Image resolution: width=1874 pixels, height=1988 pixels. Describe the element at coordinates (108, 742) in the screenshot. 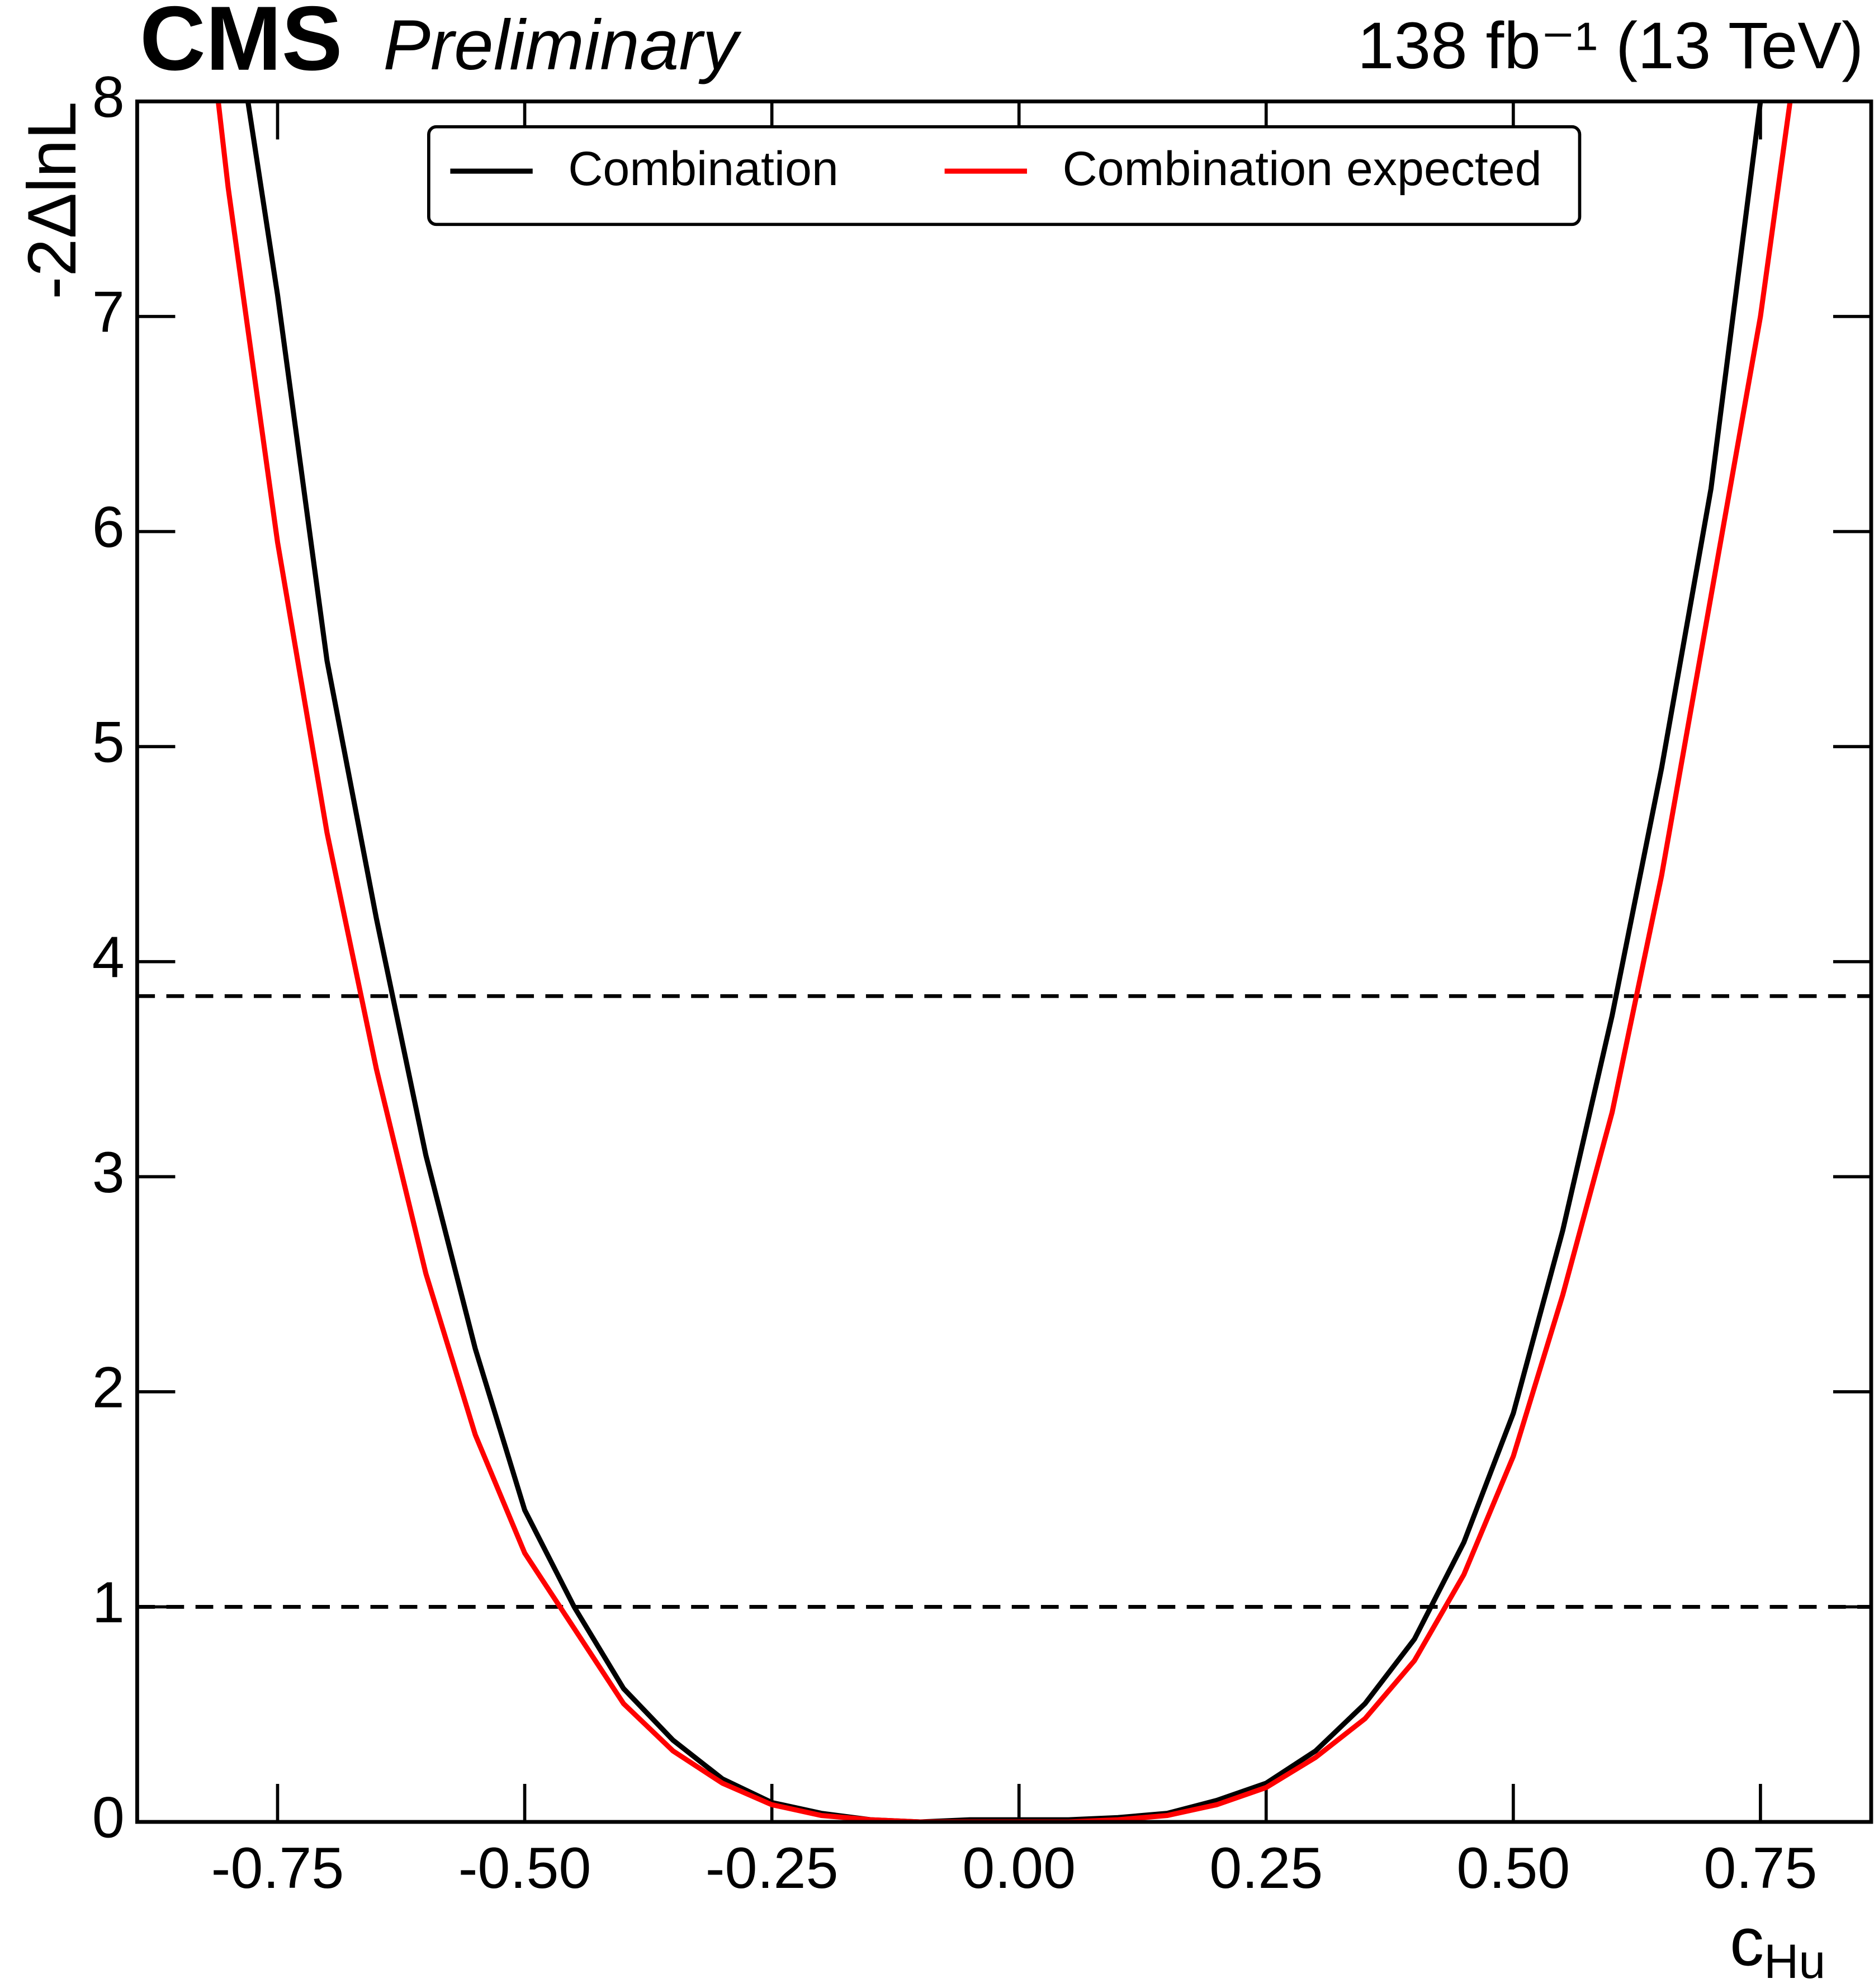

I see `y-tick-label: 5` at that location.